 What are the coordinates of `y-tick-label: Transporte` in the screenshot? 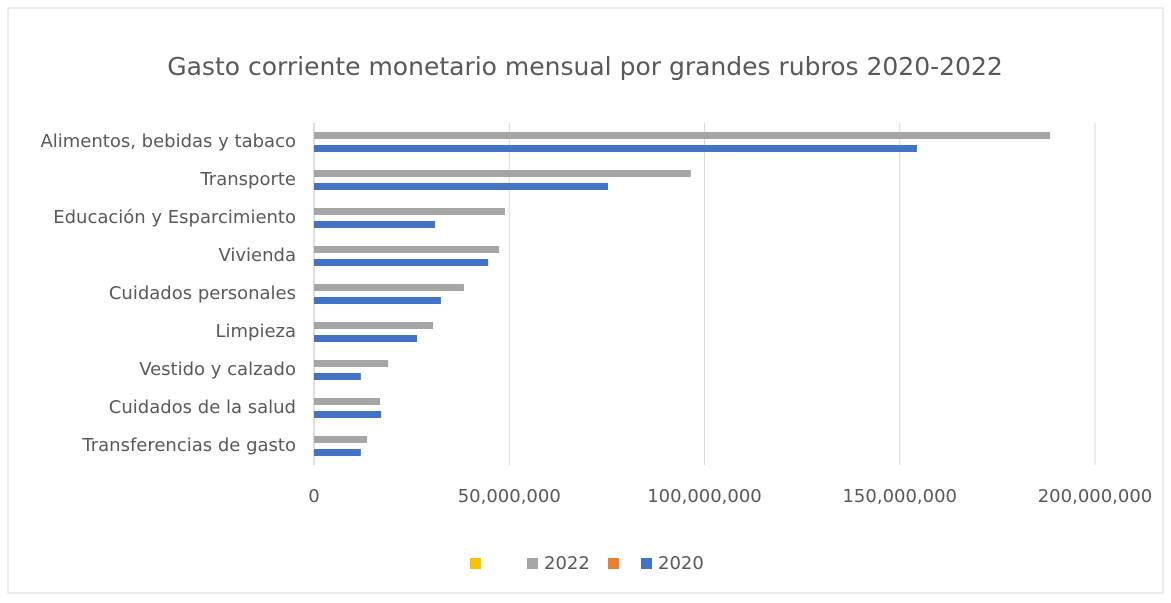 It's located at (247, 179).